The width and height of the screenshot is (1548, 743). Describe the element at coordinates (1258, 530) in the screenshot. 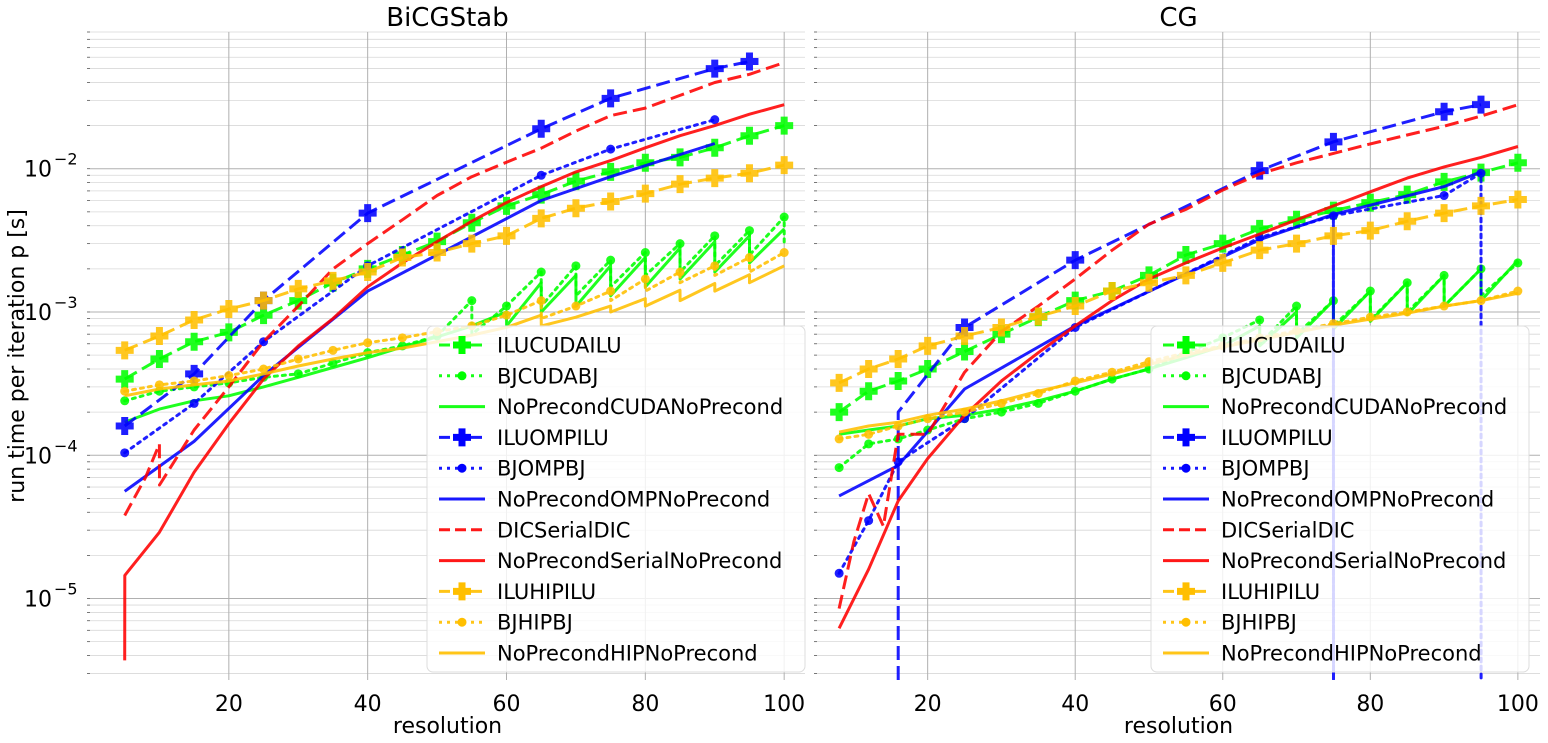

I see `legend-item: DICSerialDIC` at that location.